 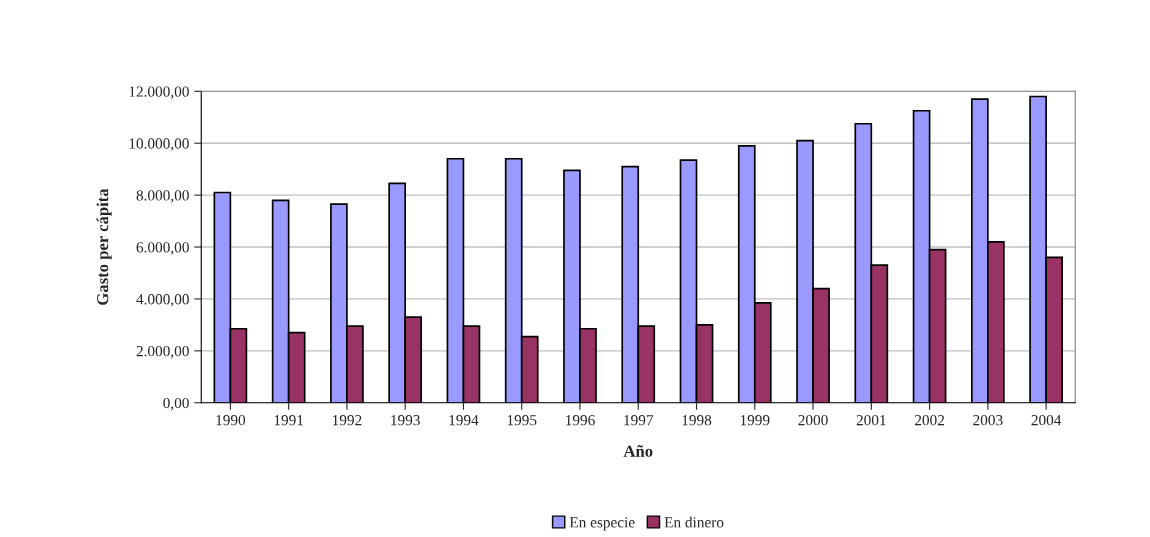 What do you see at coordinates (347, 420) in the screenshot?
I see `x-tick-label: 1992` at bounding box center [347, 420].